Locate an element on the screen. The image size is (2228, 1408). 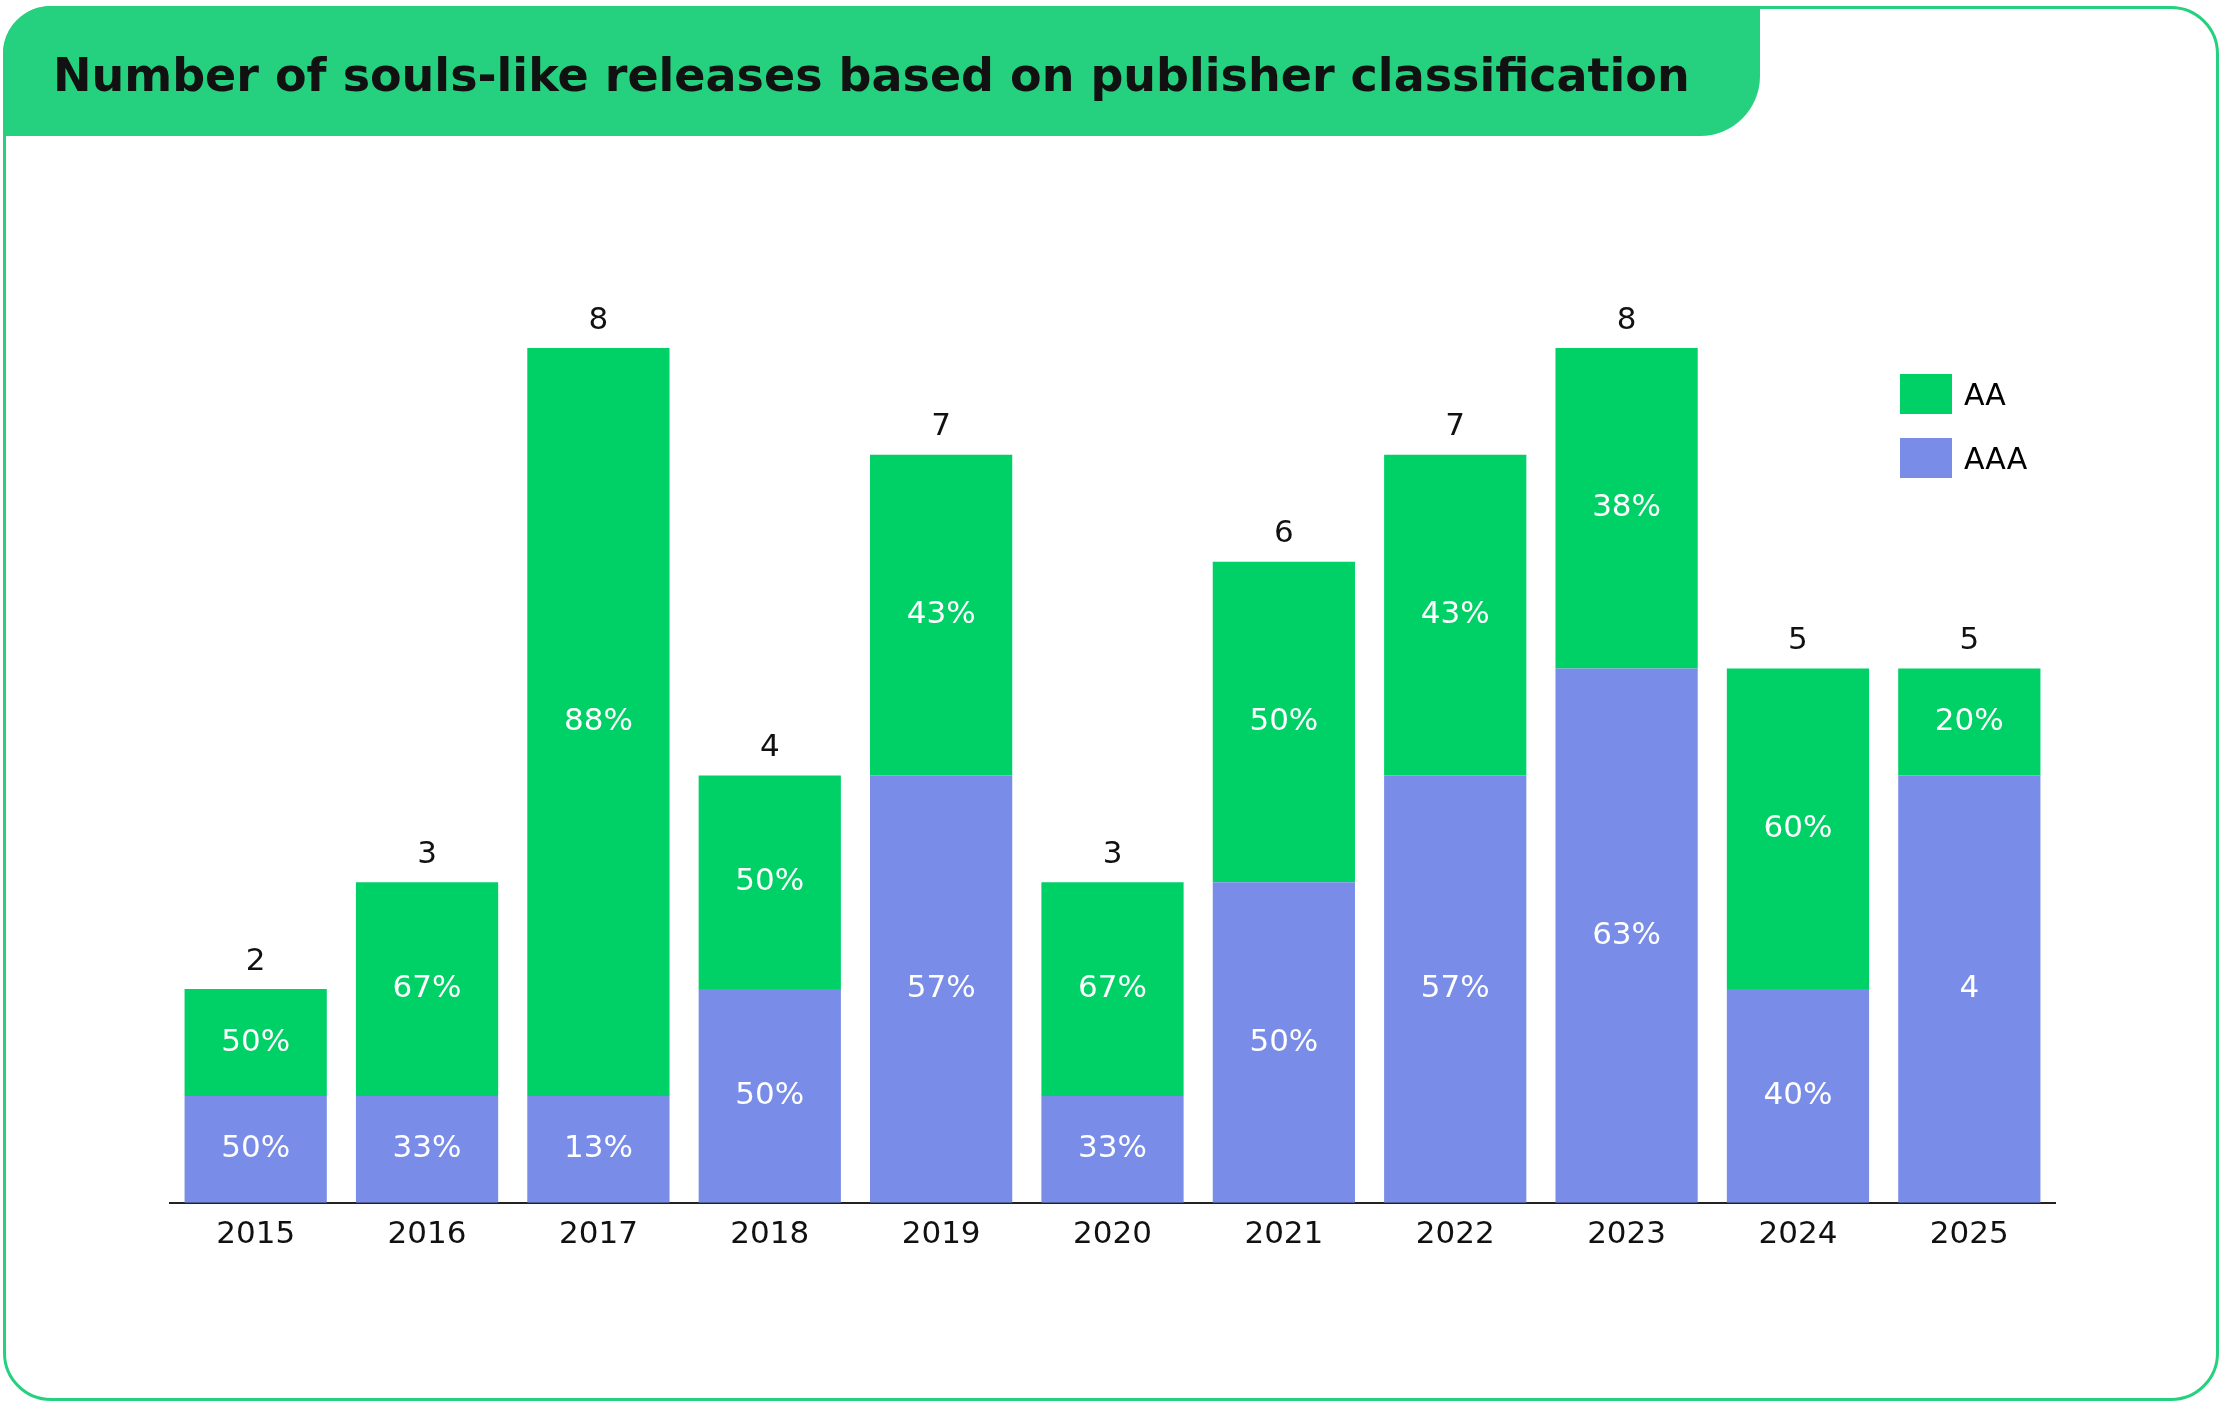
annotation: 63% is located at coordinates (1627, 932).